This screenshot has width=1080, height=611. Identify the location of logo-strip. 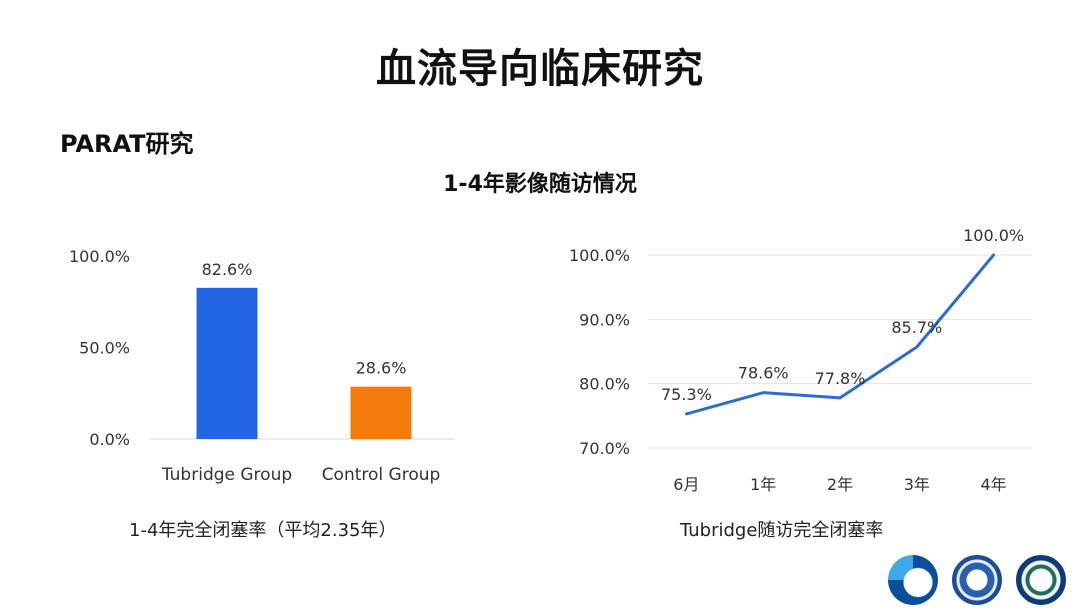
(977, 580).